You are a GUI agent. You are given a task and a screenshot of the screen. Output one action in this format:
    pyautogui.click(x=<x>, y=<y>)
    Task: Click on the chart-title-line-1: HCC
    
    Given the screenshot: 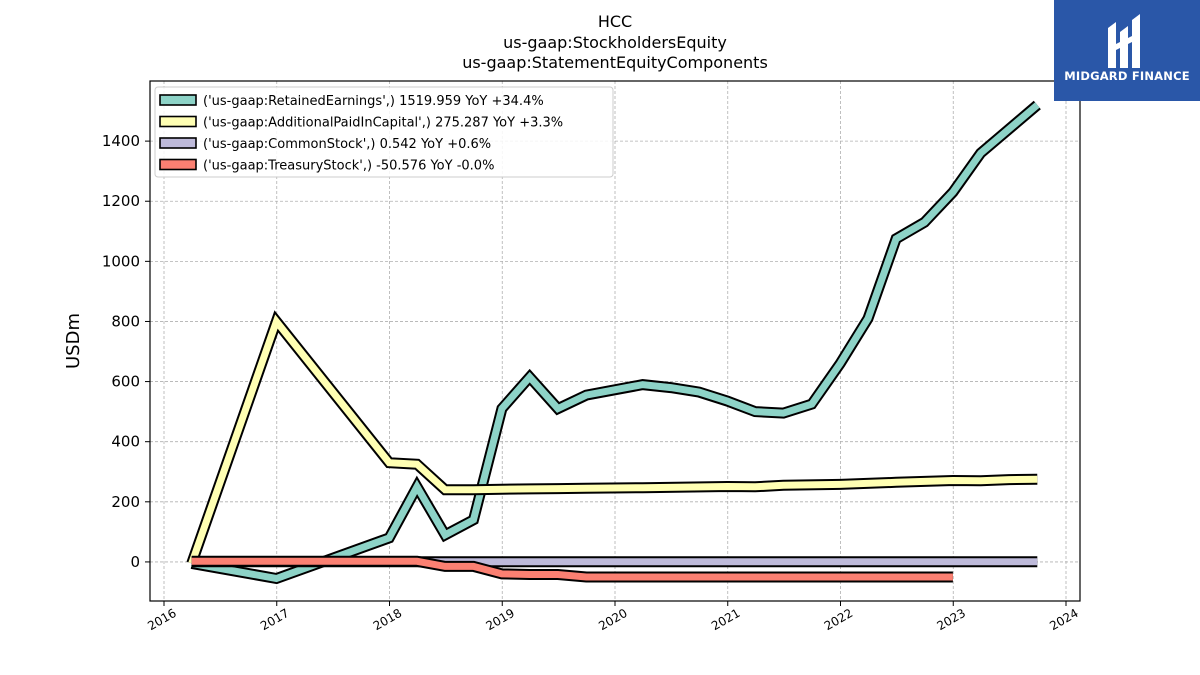 What is the action you would take?
    pyautogui.click(x=615, y=21)
    